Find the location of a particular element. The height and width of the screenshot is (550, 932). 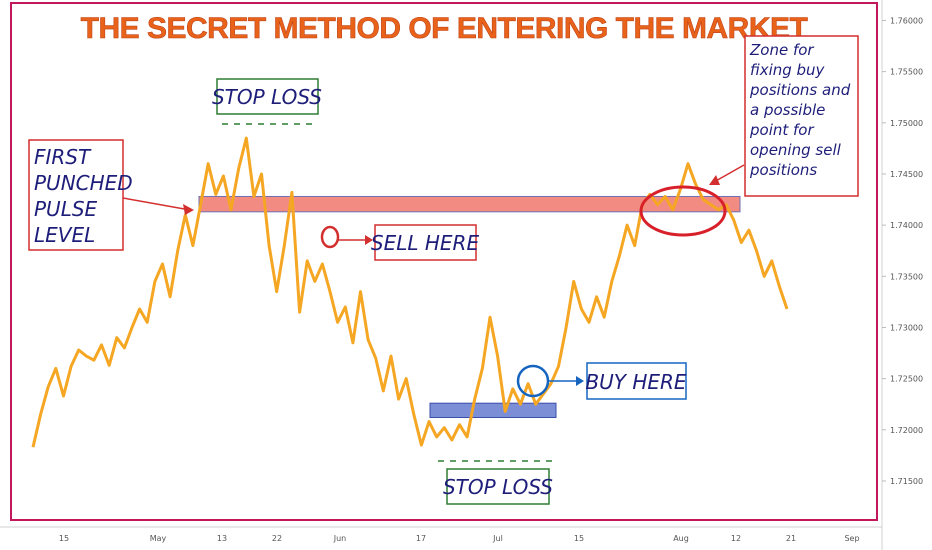

buy-arrow-head is located at coordinates (580, 381).